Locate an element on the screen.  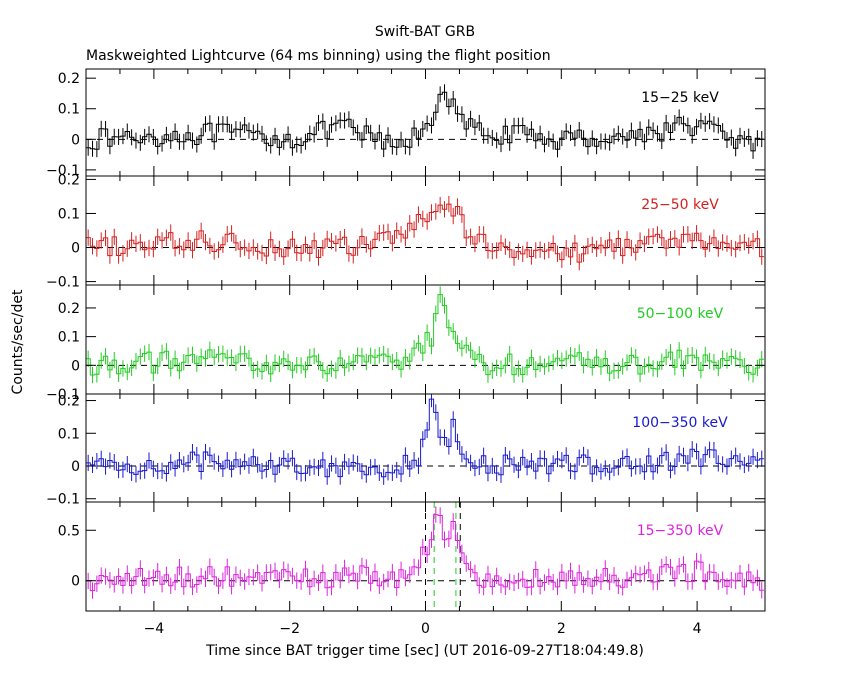
panel-1: −0.1 0 0.1 0.2 25−50 keV is located at coordinates (406, 231).